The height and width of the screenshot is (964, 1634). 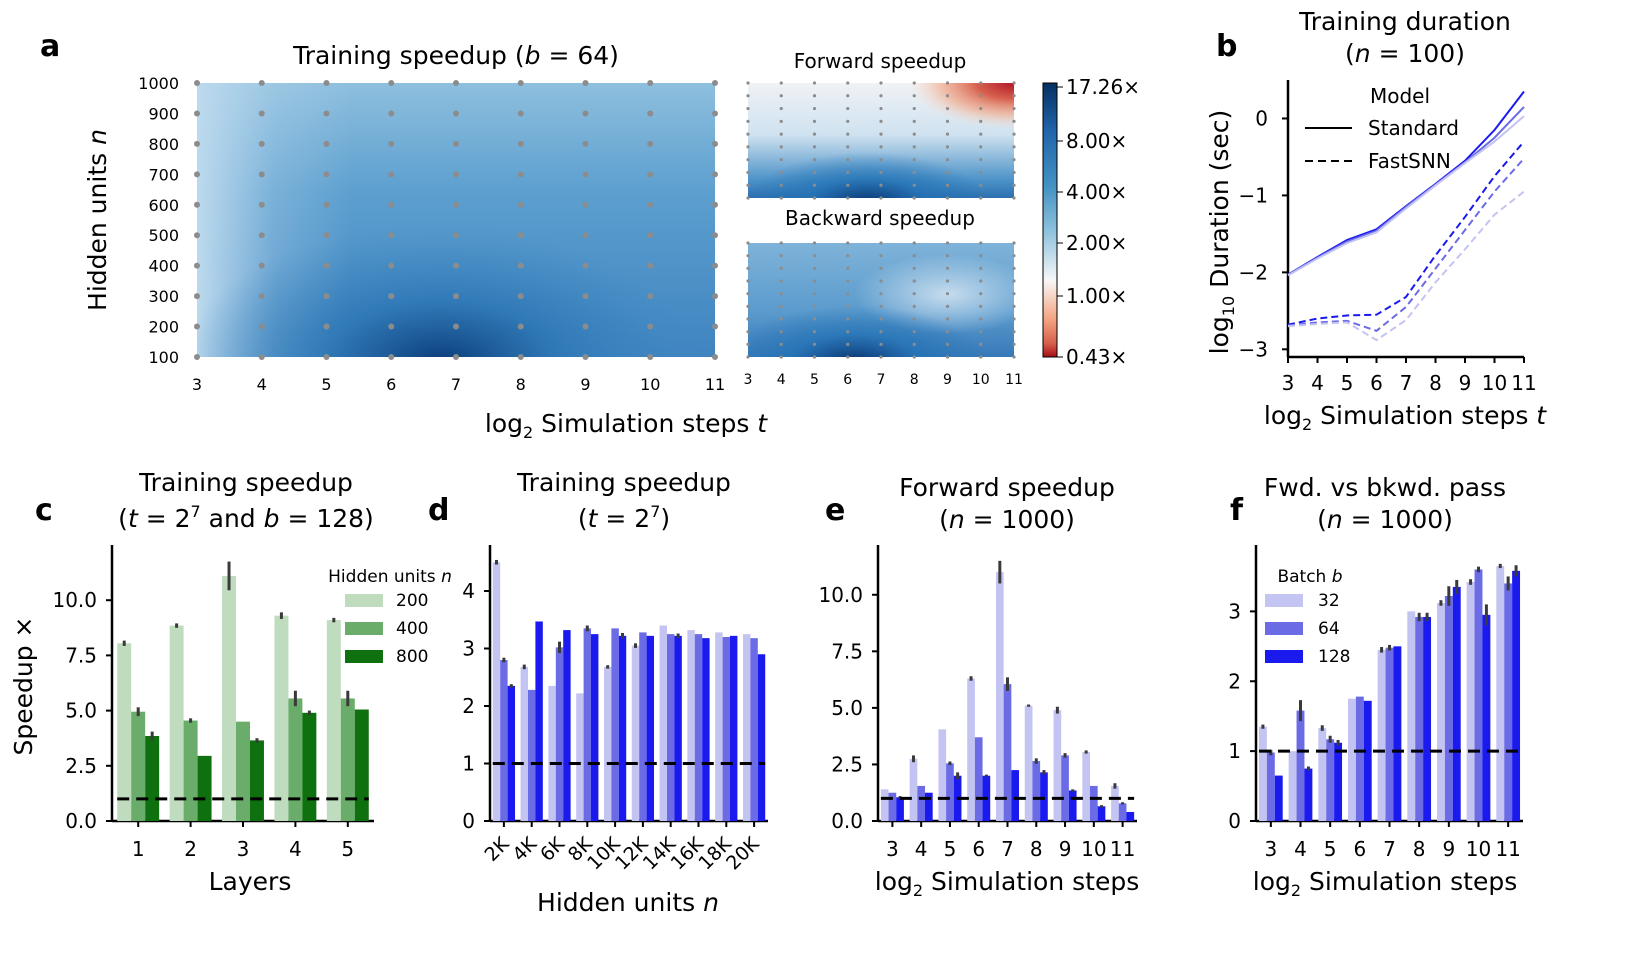 I want to click on panel-a-title: Training speedup (b = 64), so click(x=455, y=55).